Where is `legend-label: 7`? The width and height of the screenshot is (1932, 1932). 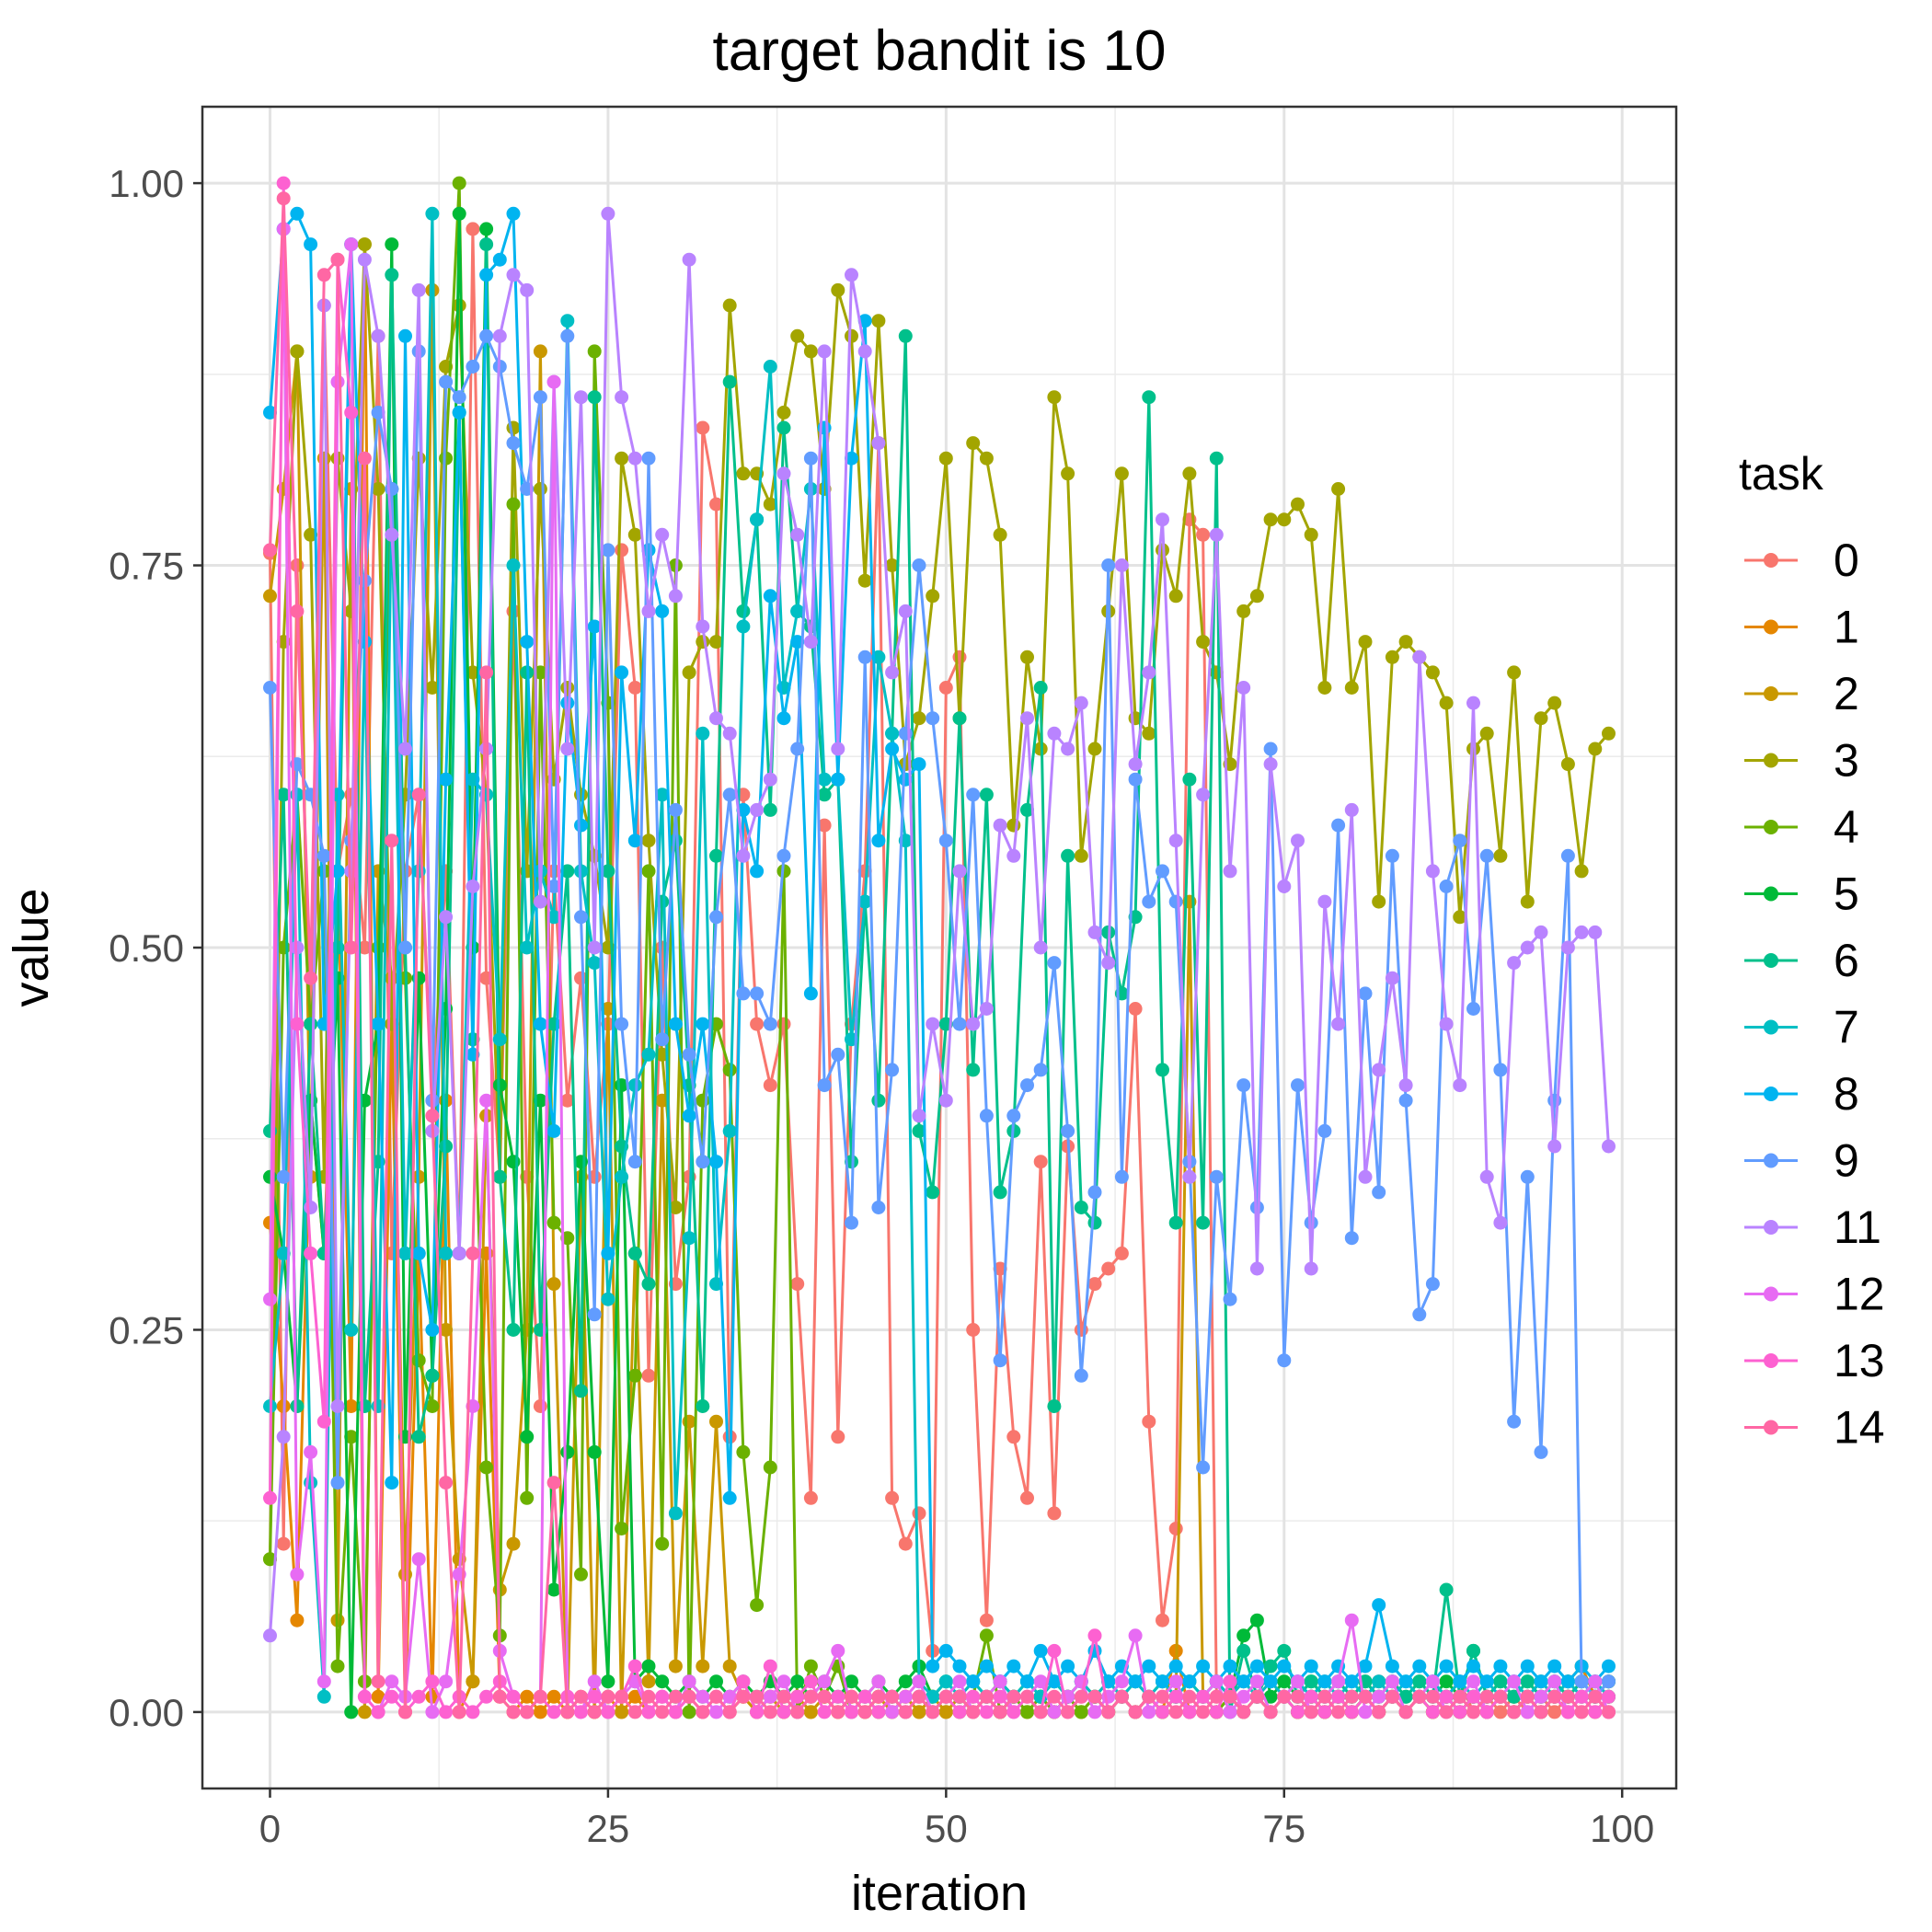
legend-label: 7 is located at coordinates (1846, 1027).